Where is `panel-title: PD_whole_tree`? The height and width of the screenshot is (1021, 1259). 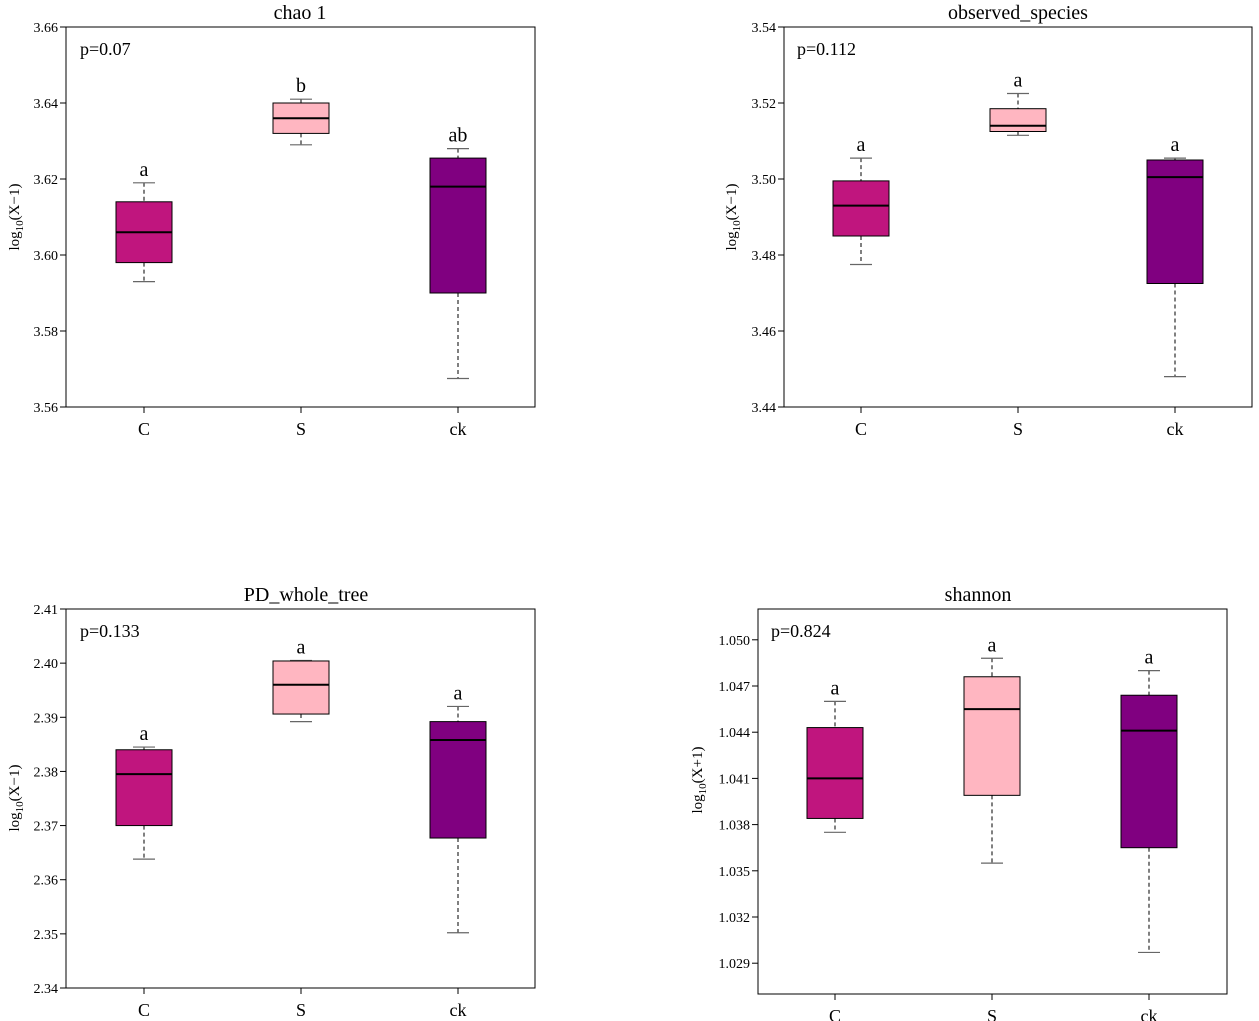
panel-title: PD_whole_tree is located at coordinates (306, 595).